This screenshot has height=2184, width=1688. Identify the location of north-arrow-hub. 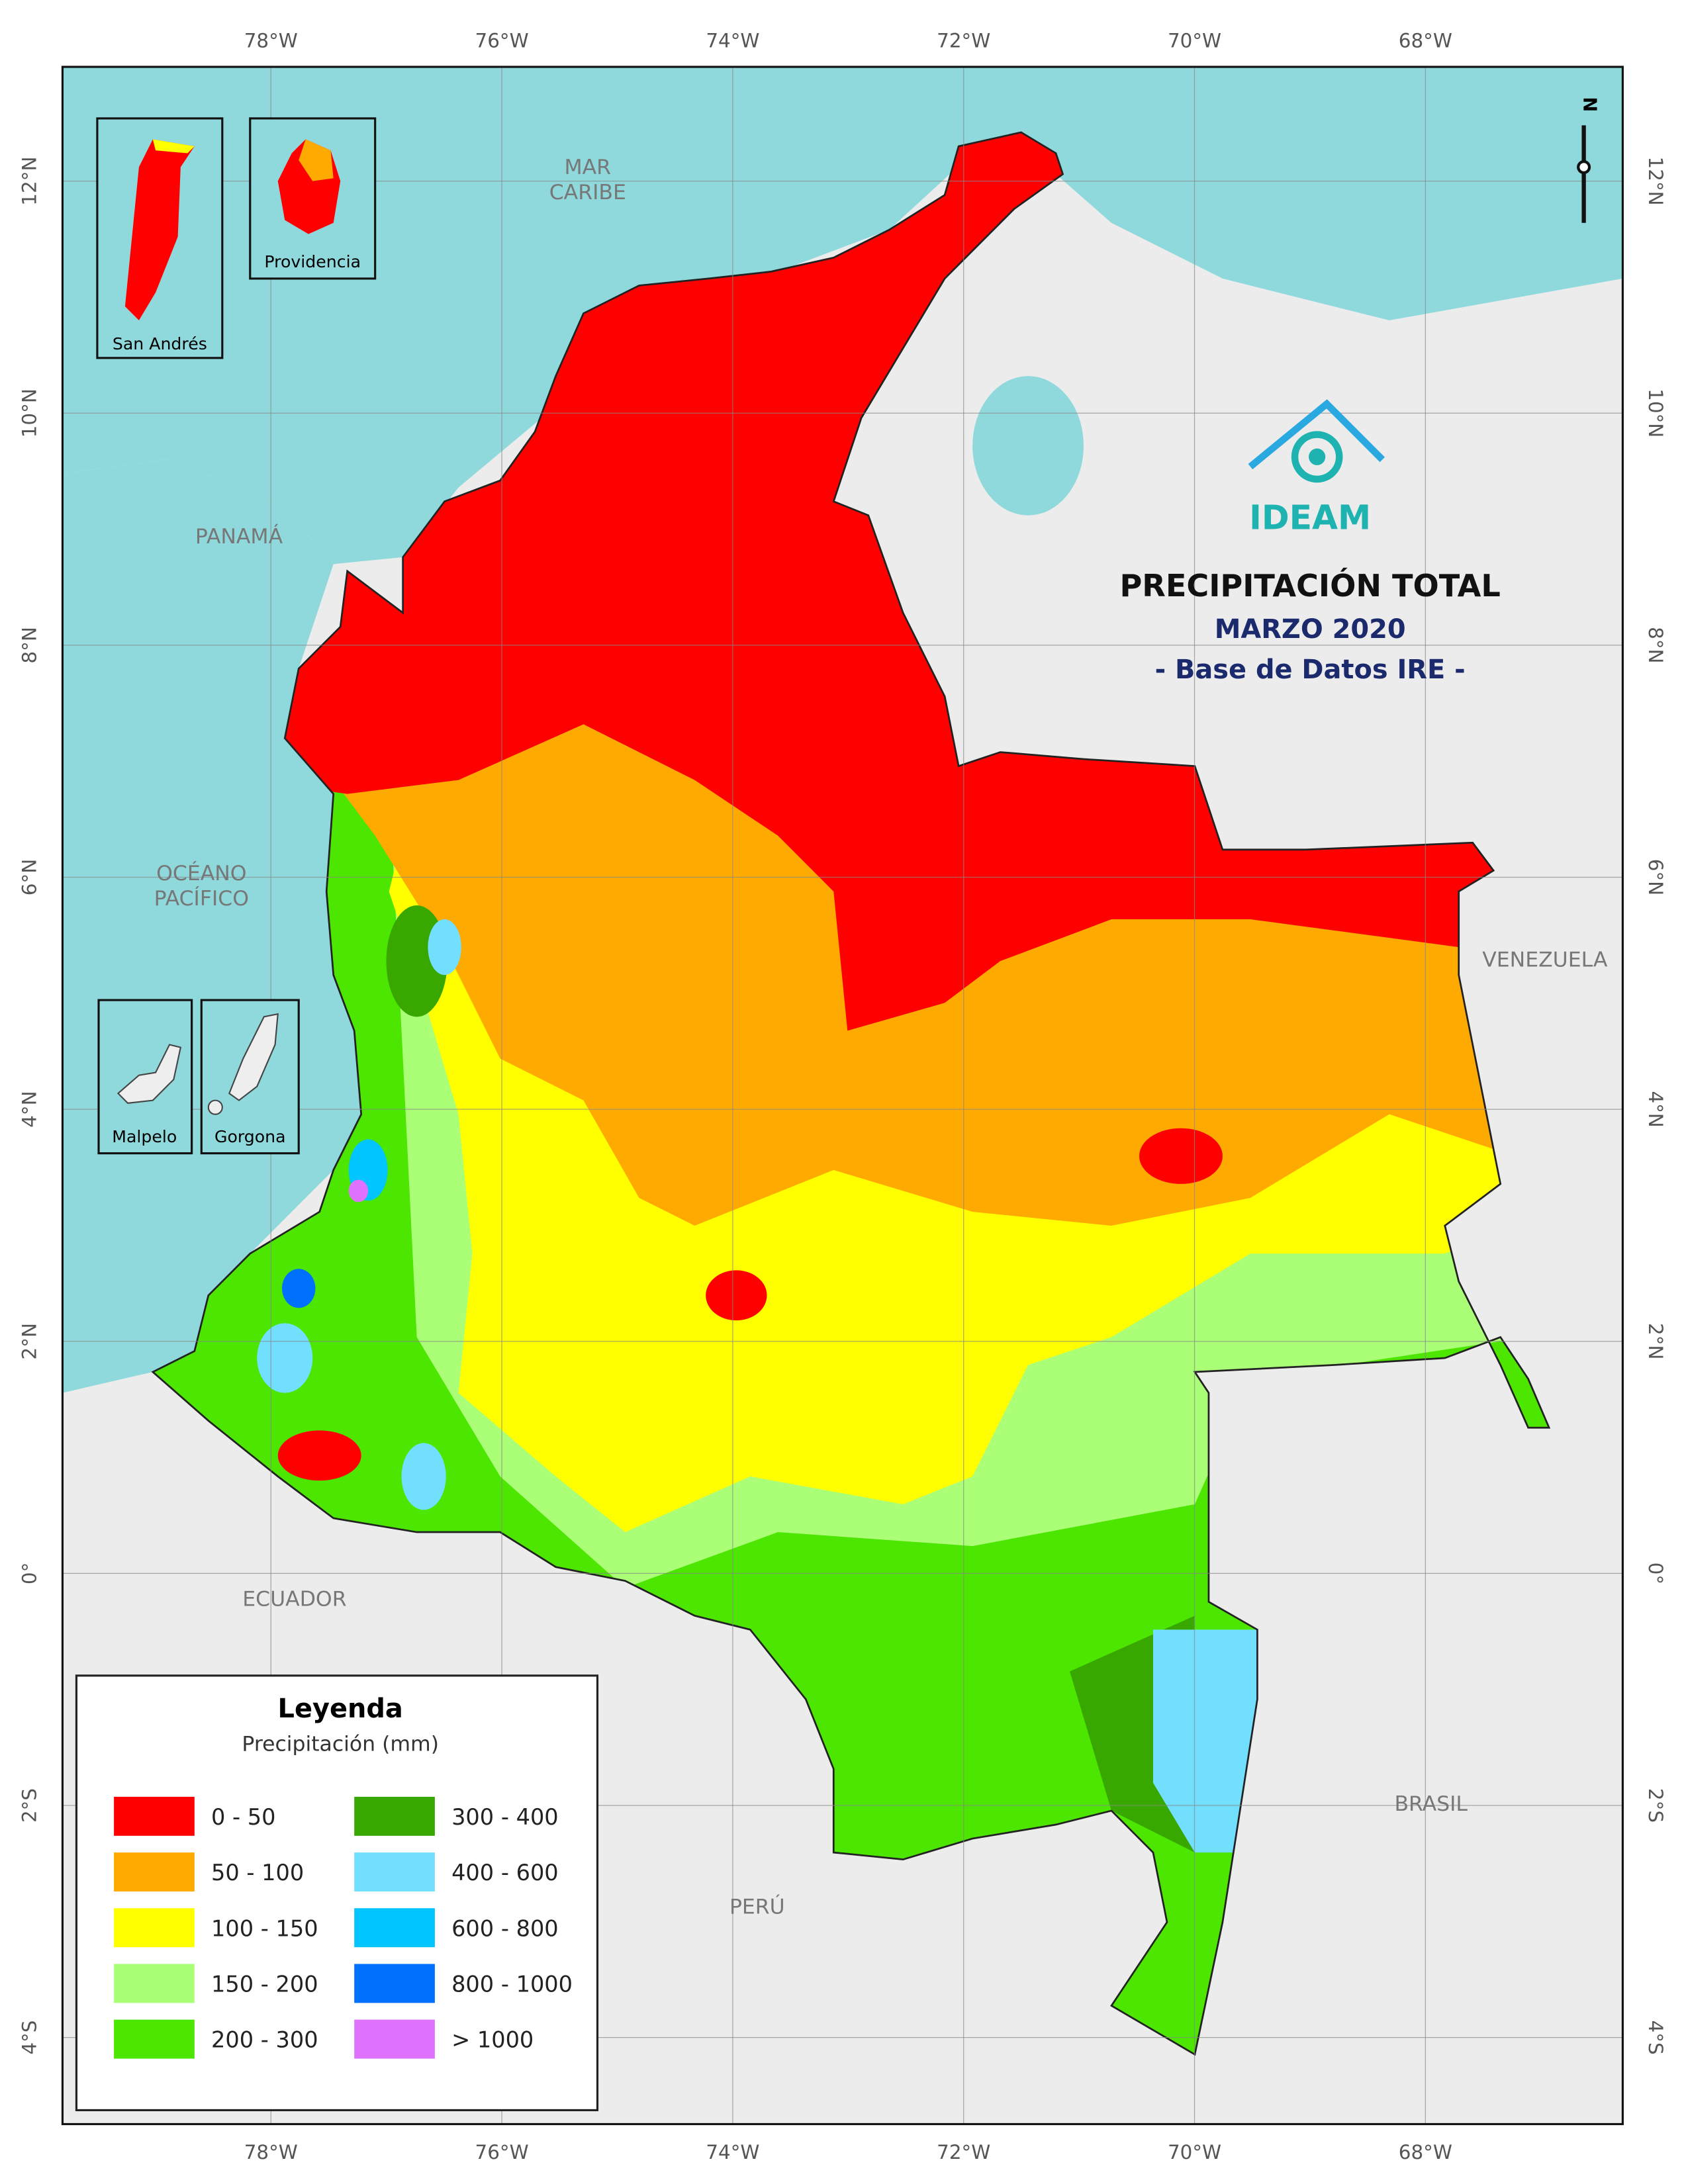
(1584, 167).